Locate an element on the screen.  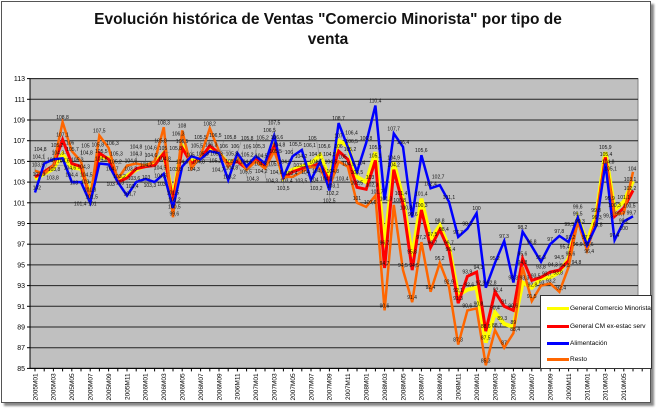
data-label: 100,6 is located at coordinates (370, 203).